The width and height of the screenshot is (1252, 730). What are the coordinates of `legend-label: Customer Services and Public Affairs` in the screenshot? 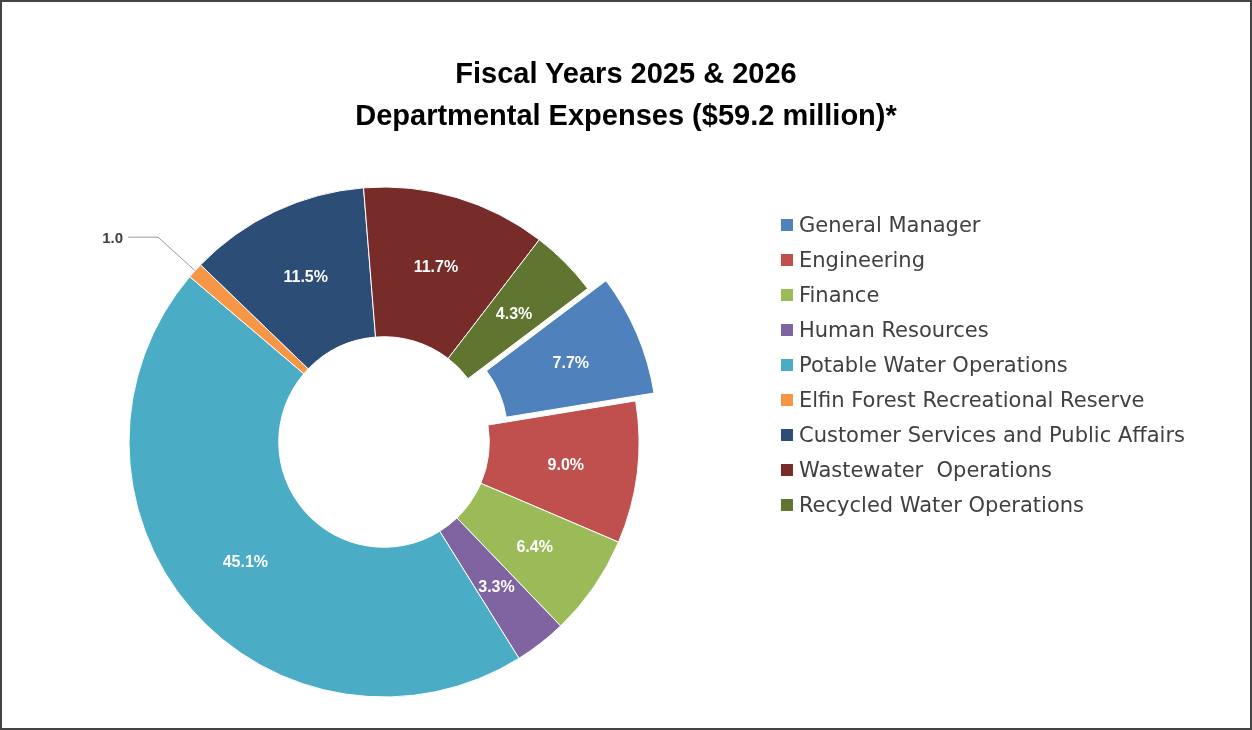 It's located at (991, 435).